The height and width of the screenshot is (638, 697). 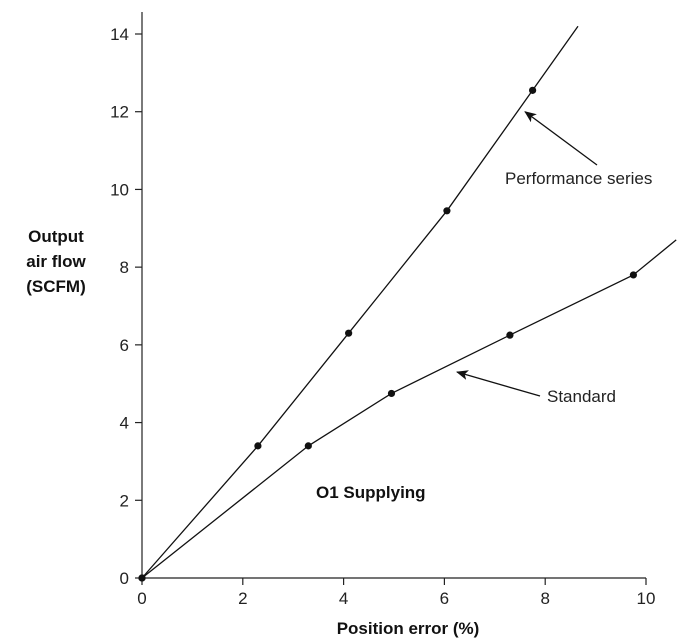 What do you see at coordinates (141, 598) in the screenshot?
I see `x-tick-label-0: 0` at bounding box center [141, 598].